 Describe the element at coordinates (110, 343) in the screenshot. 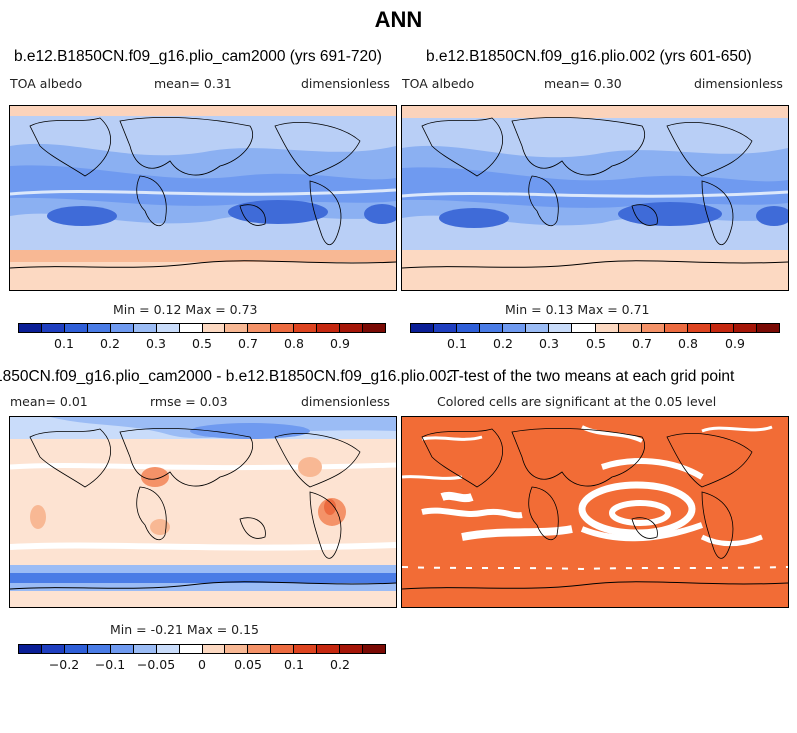

I see `panel1-colorbar-tick: 0.2` at that location.